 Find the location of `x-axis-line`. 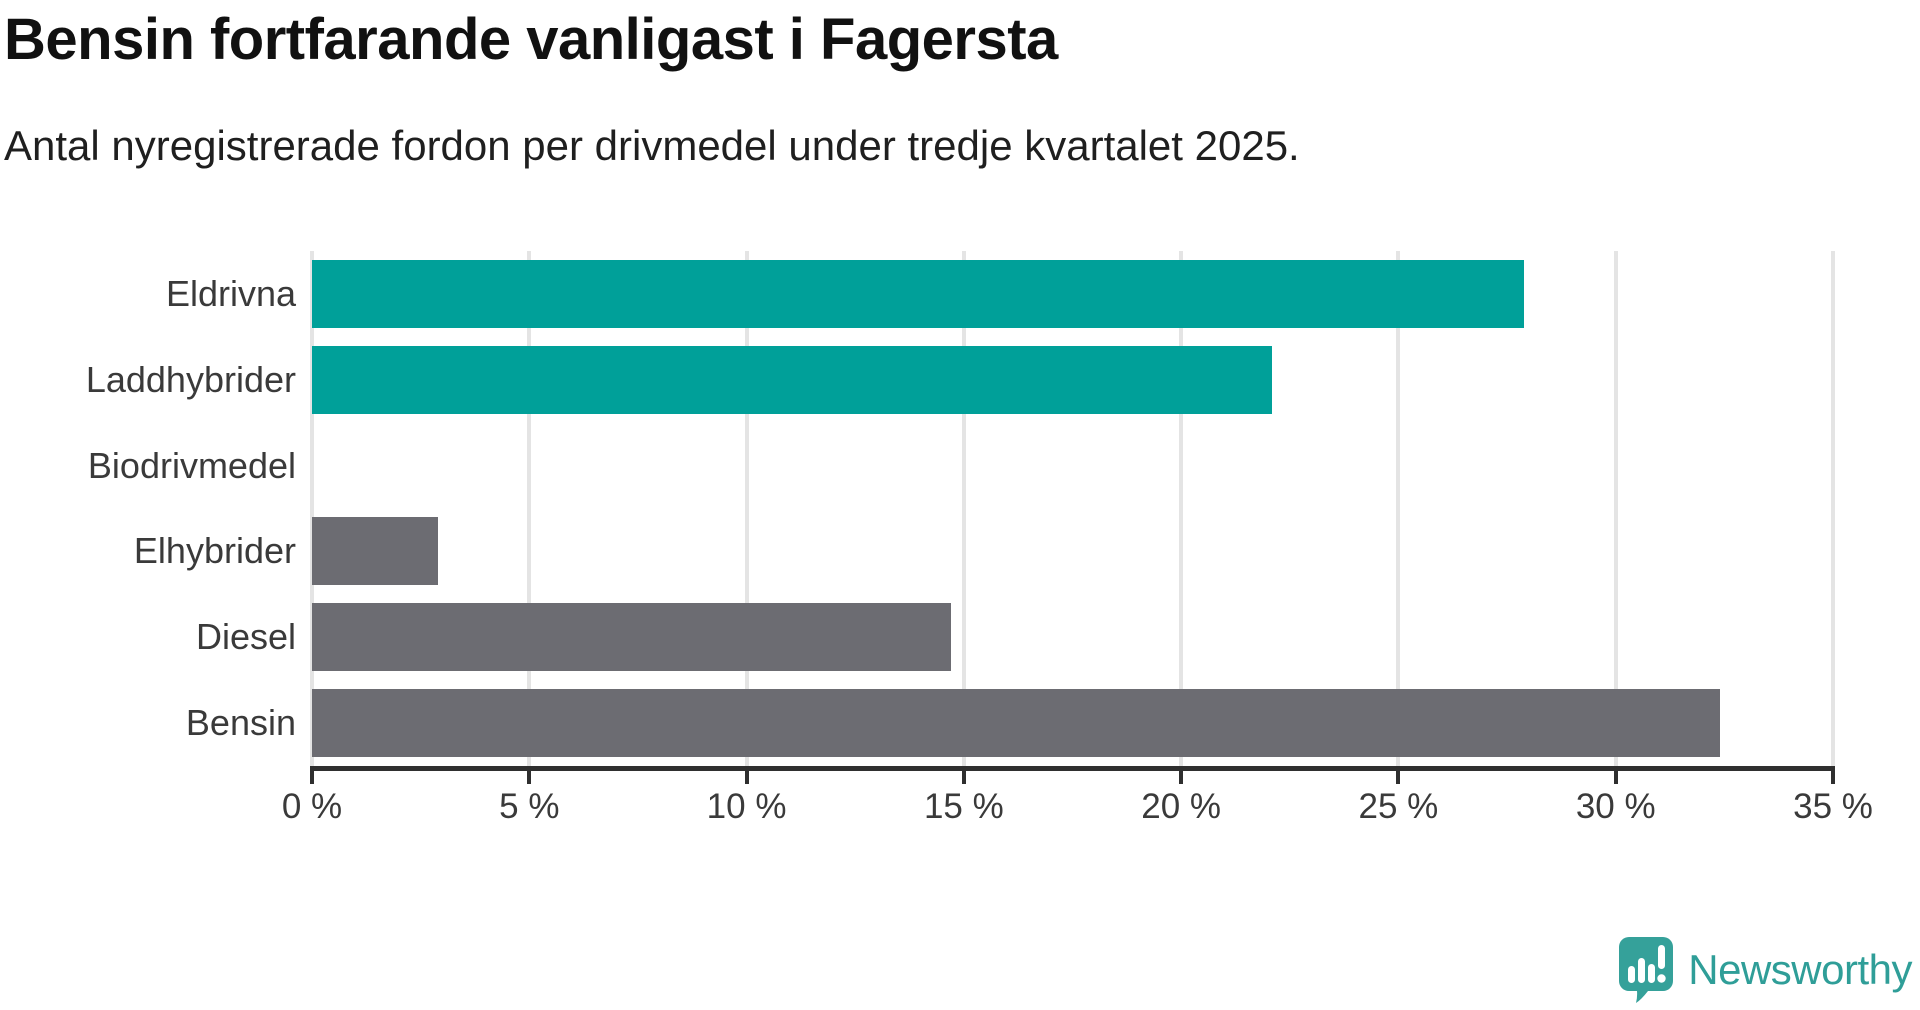

x-axis-line is located at coordinates (1072, 768).